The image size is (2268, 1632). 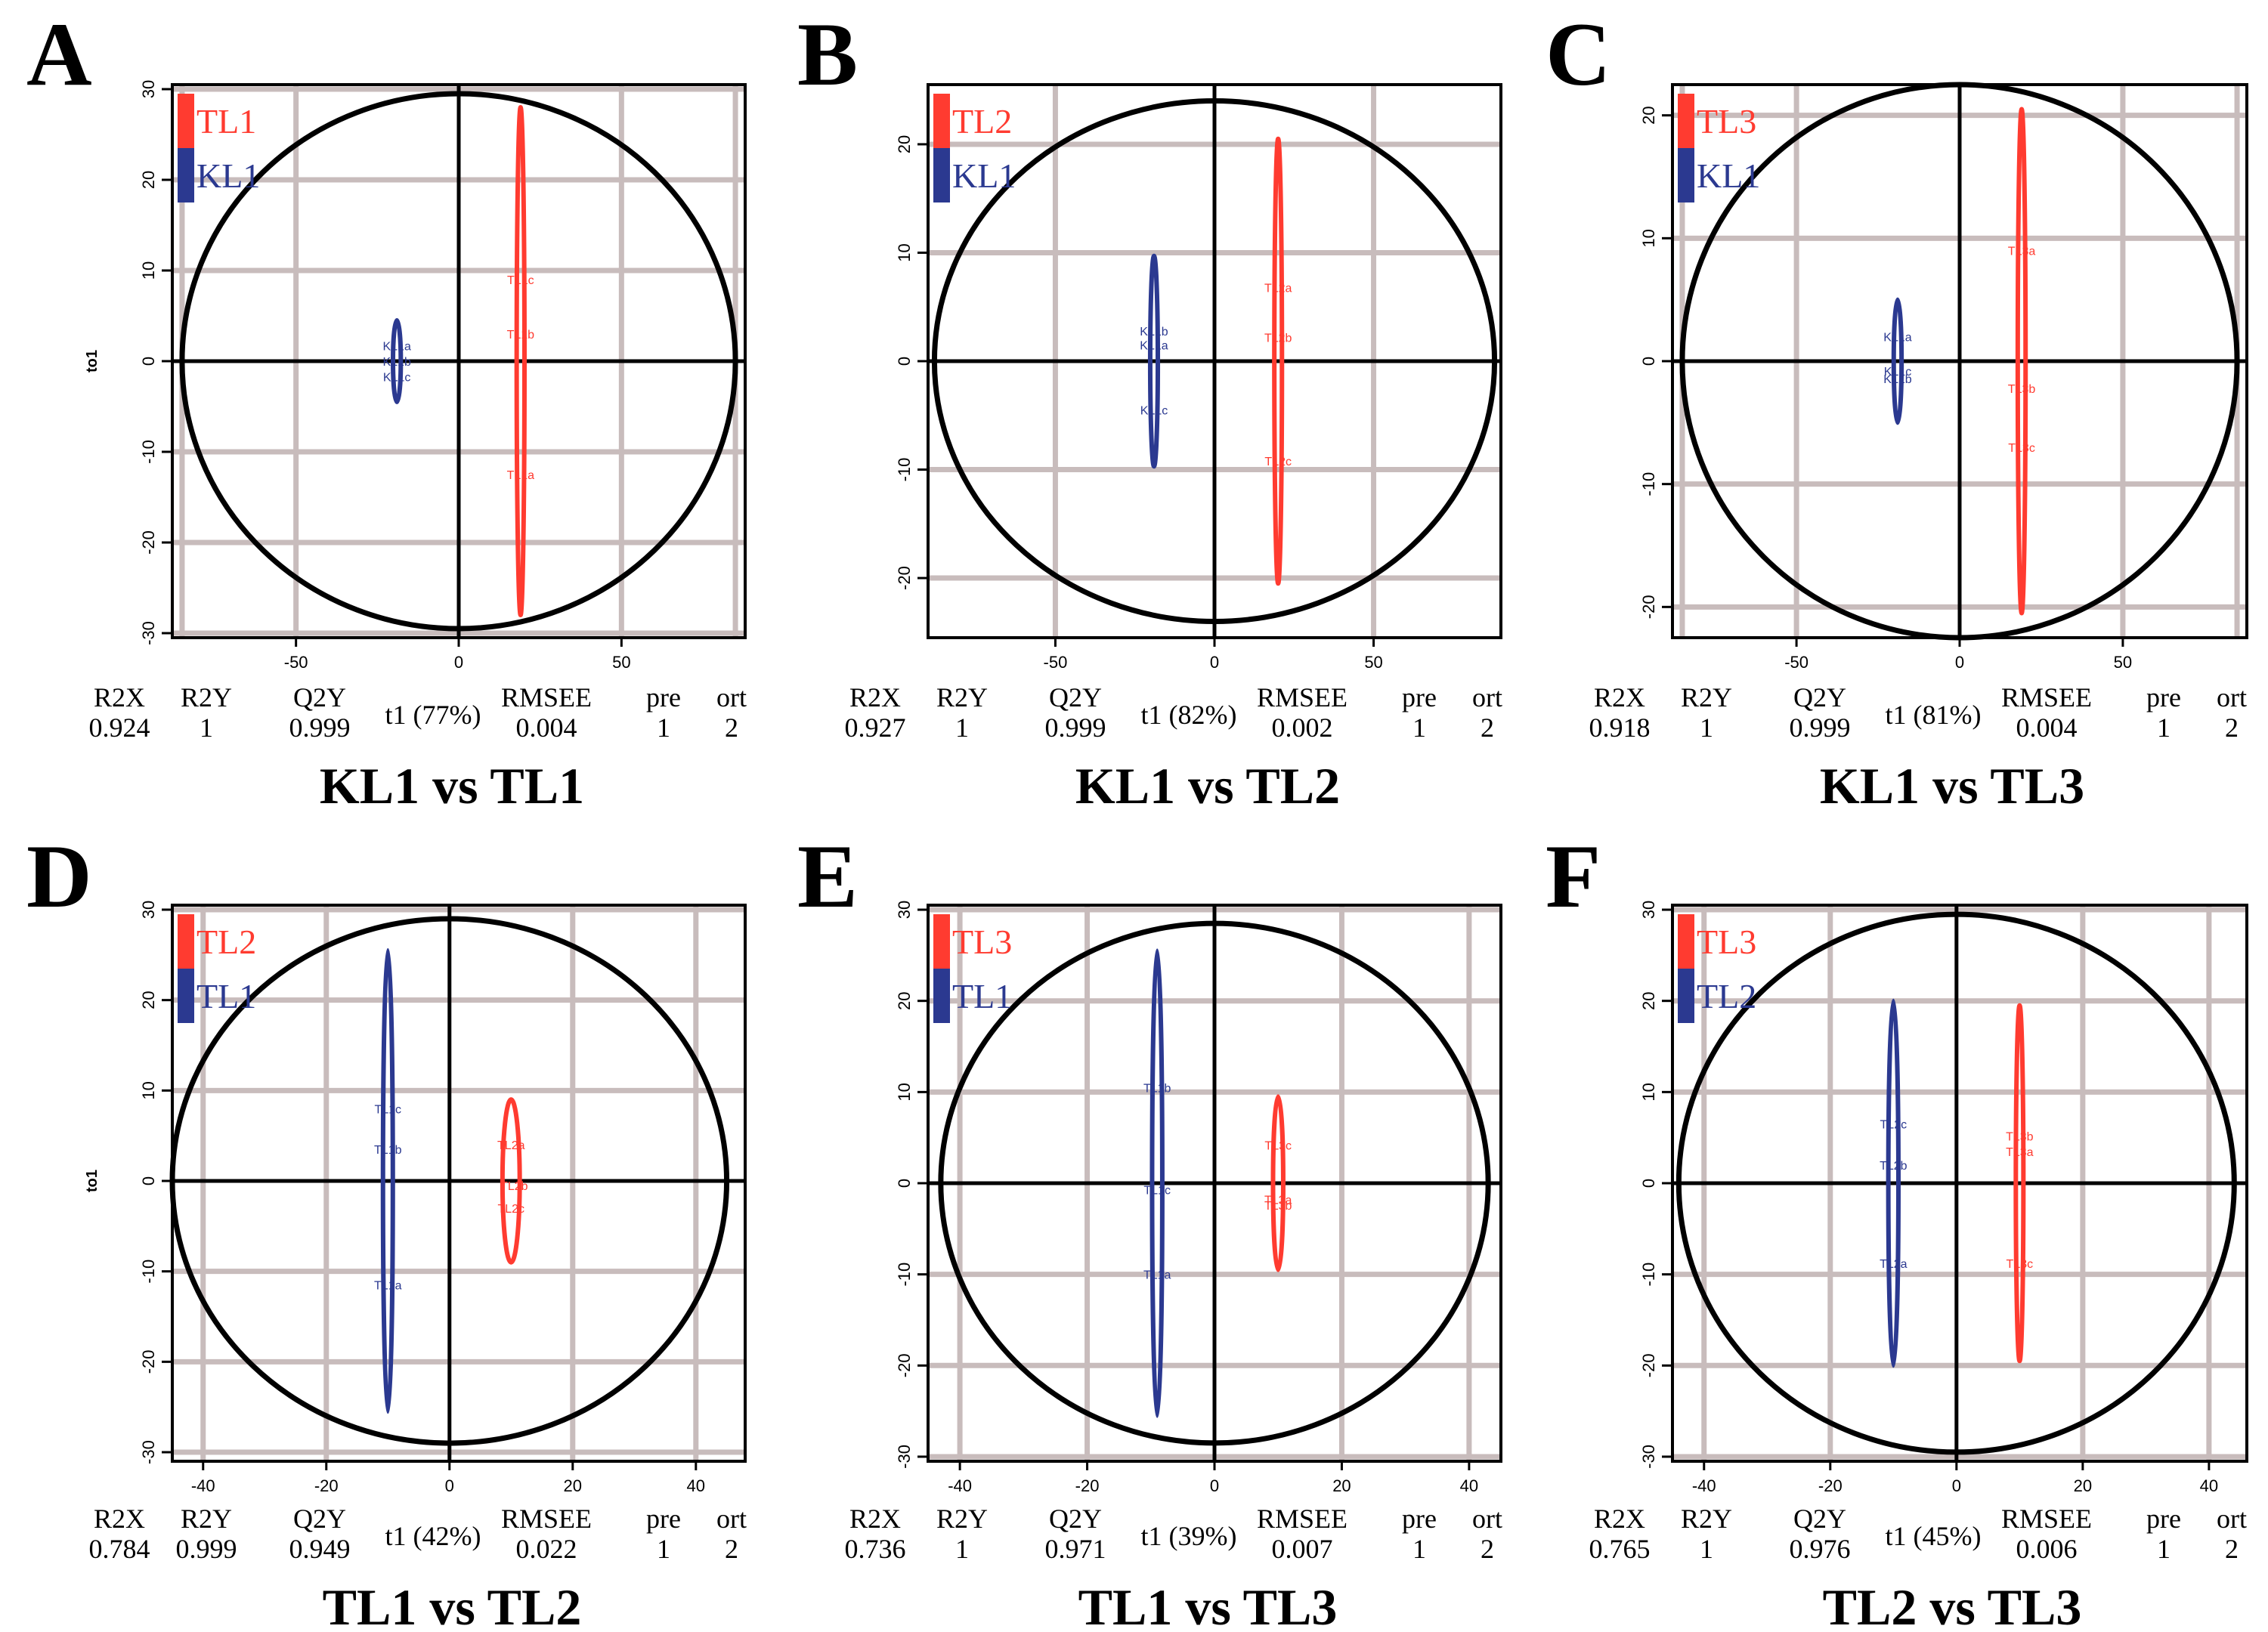 What do you see at coordinates (148, 452) in the screenshot?
I see `y-tick-label: -10` at bounding box center [148, 452].